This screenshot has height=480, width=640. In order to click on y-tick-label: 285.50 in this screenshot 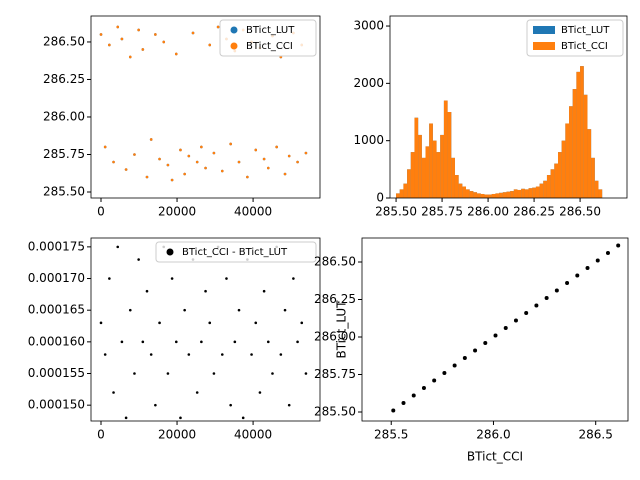, I will do `click(335, 412)`.